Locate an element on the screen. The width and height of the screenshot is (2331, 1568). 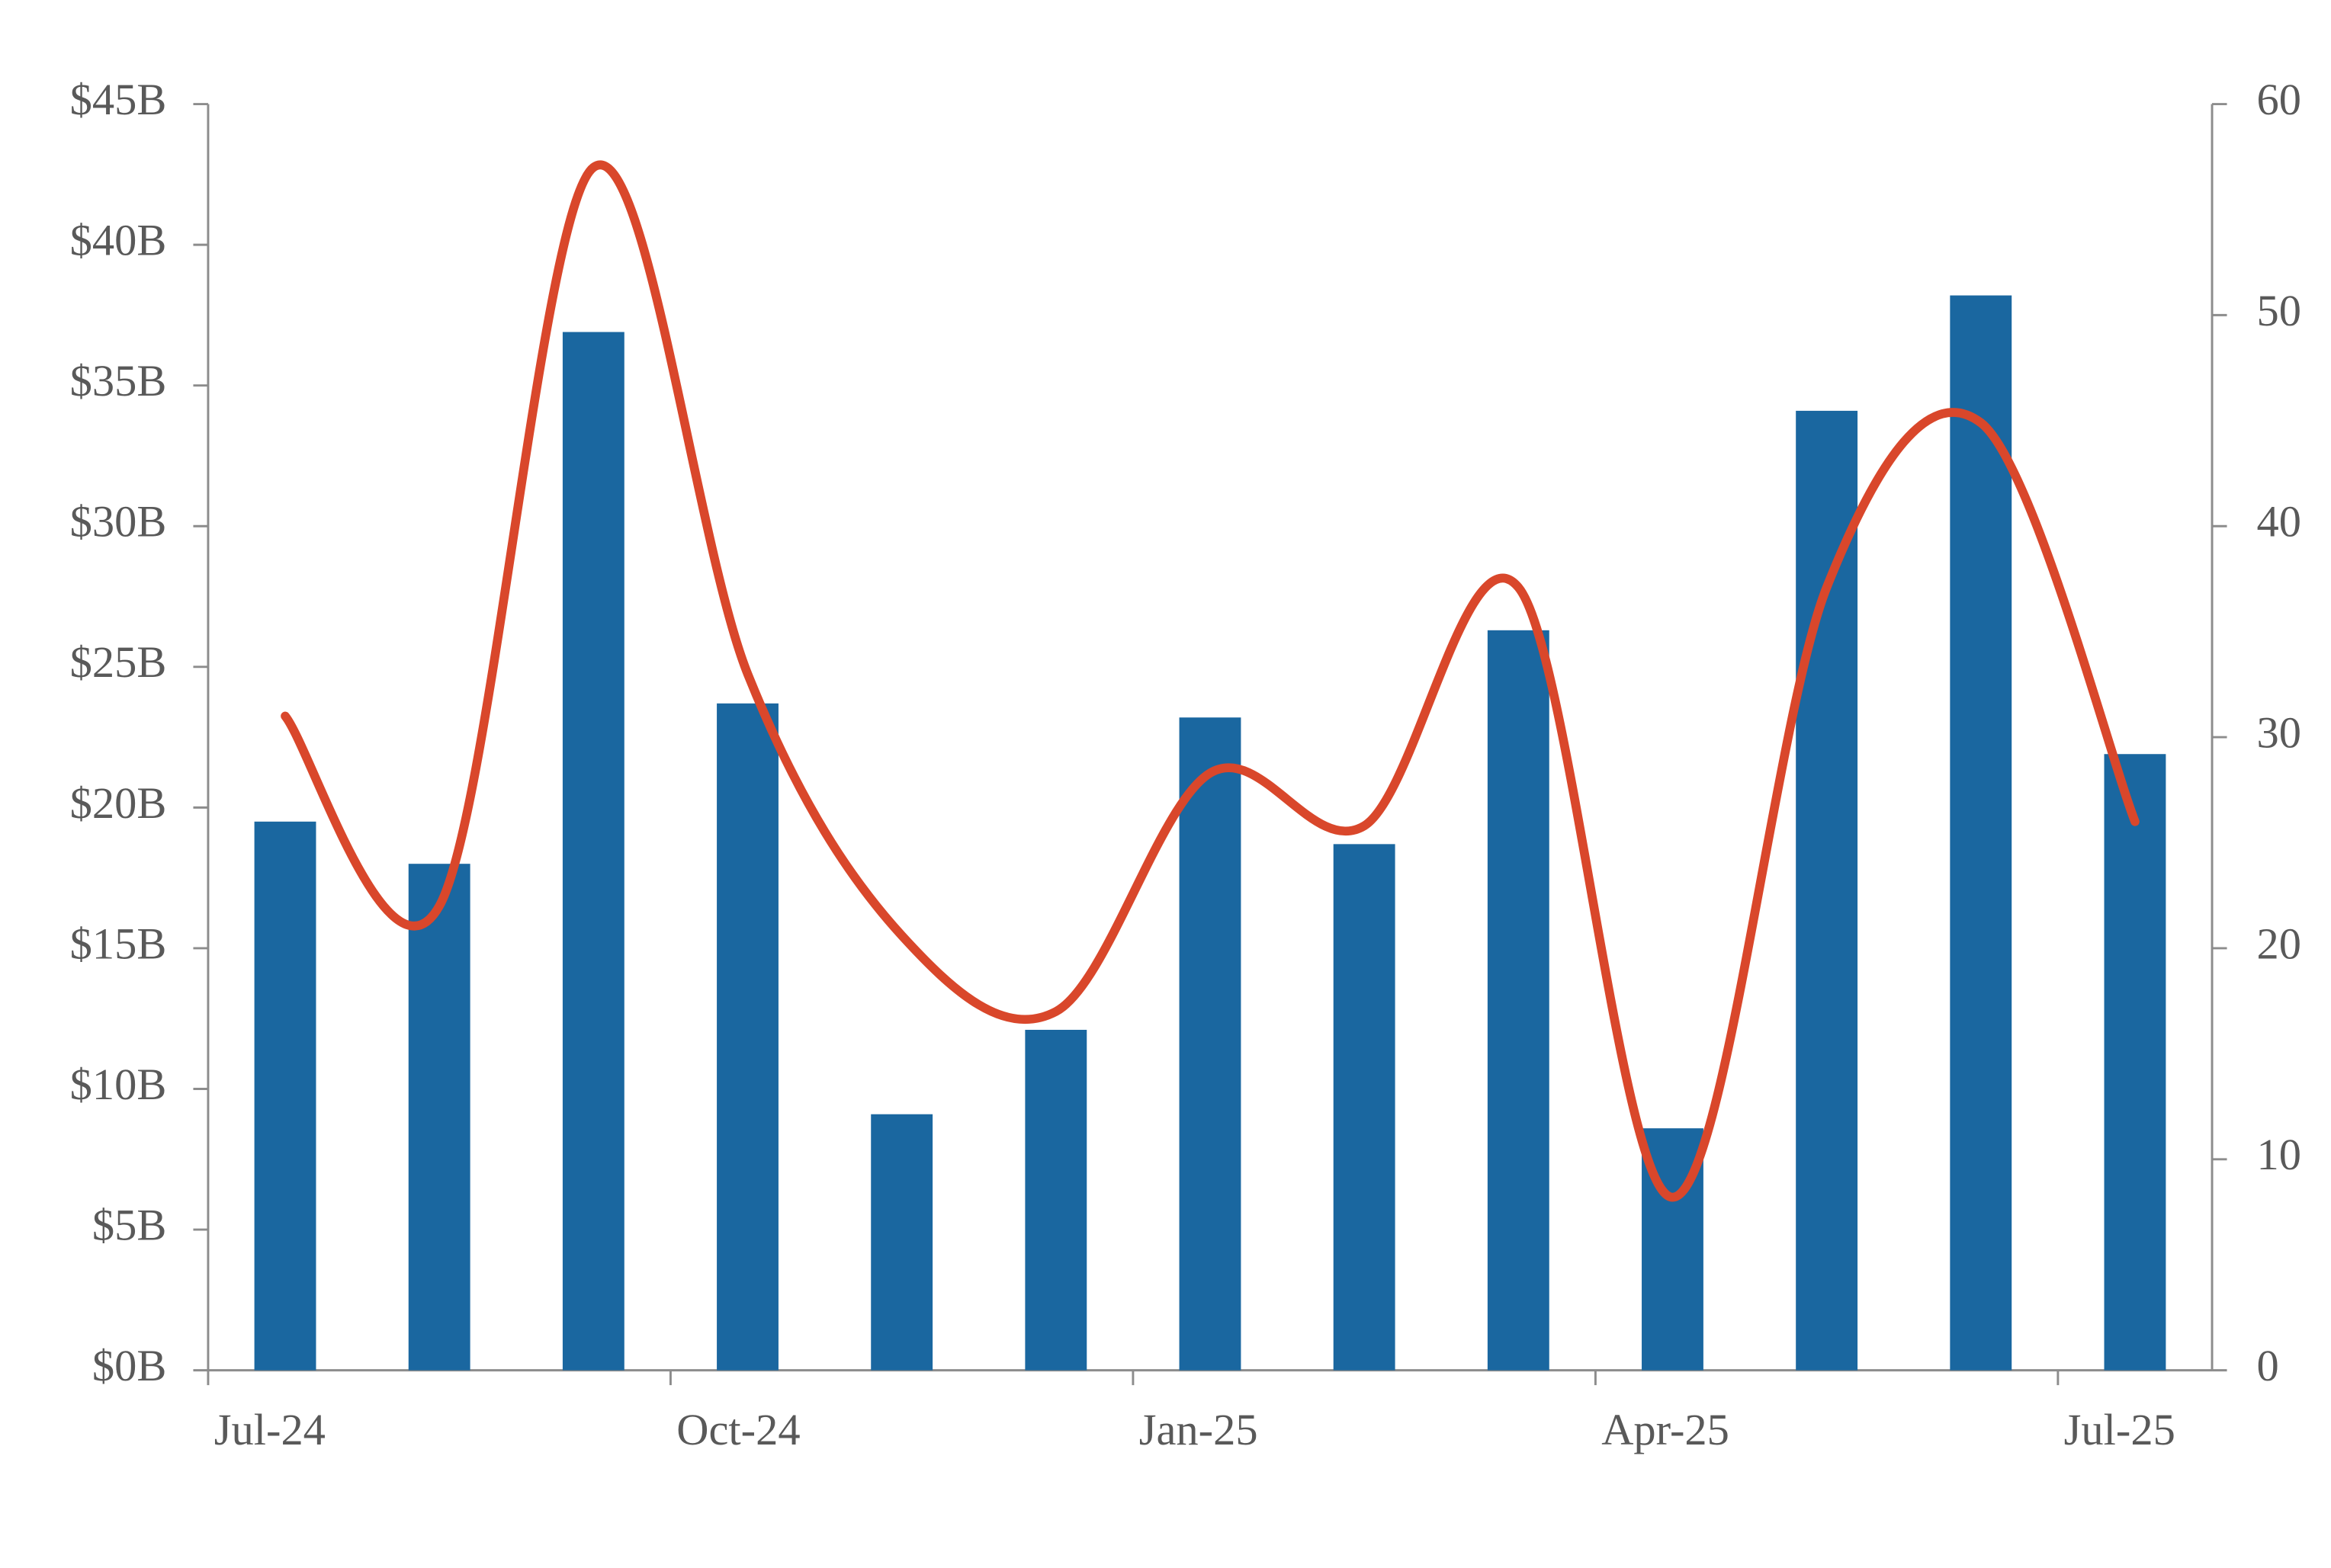
y-tick-label: $20B is located at coordinates (118, 803).